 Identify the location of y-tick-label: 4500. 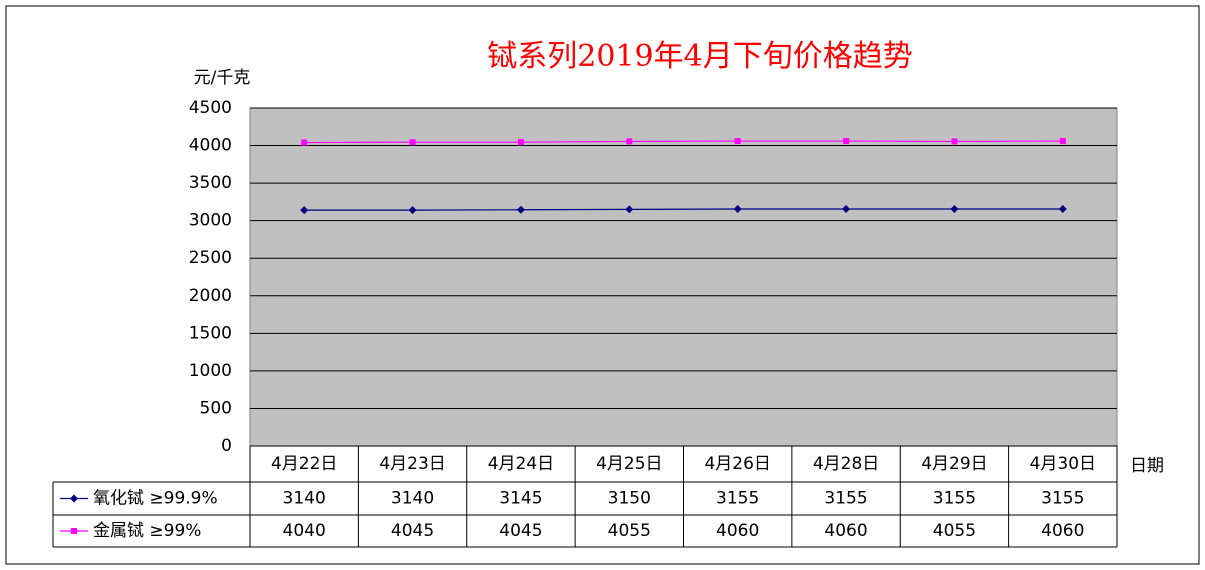
(210, 108).